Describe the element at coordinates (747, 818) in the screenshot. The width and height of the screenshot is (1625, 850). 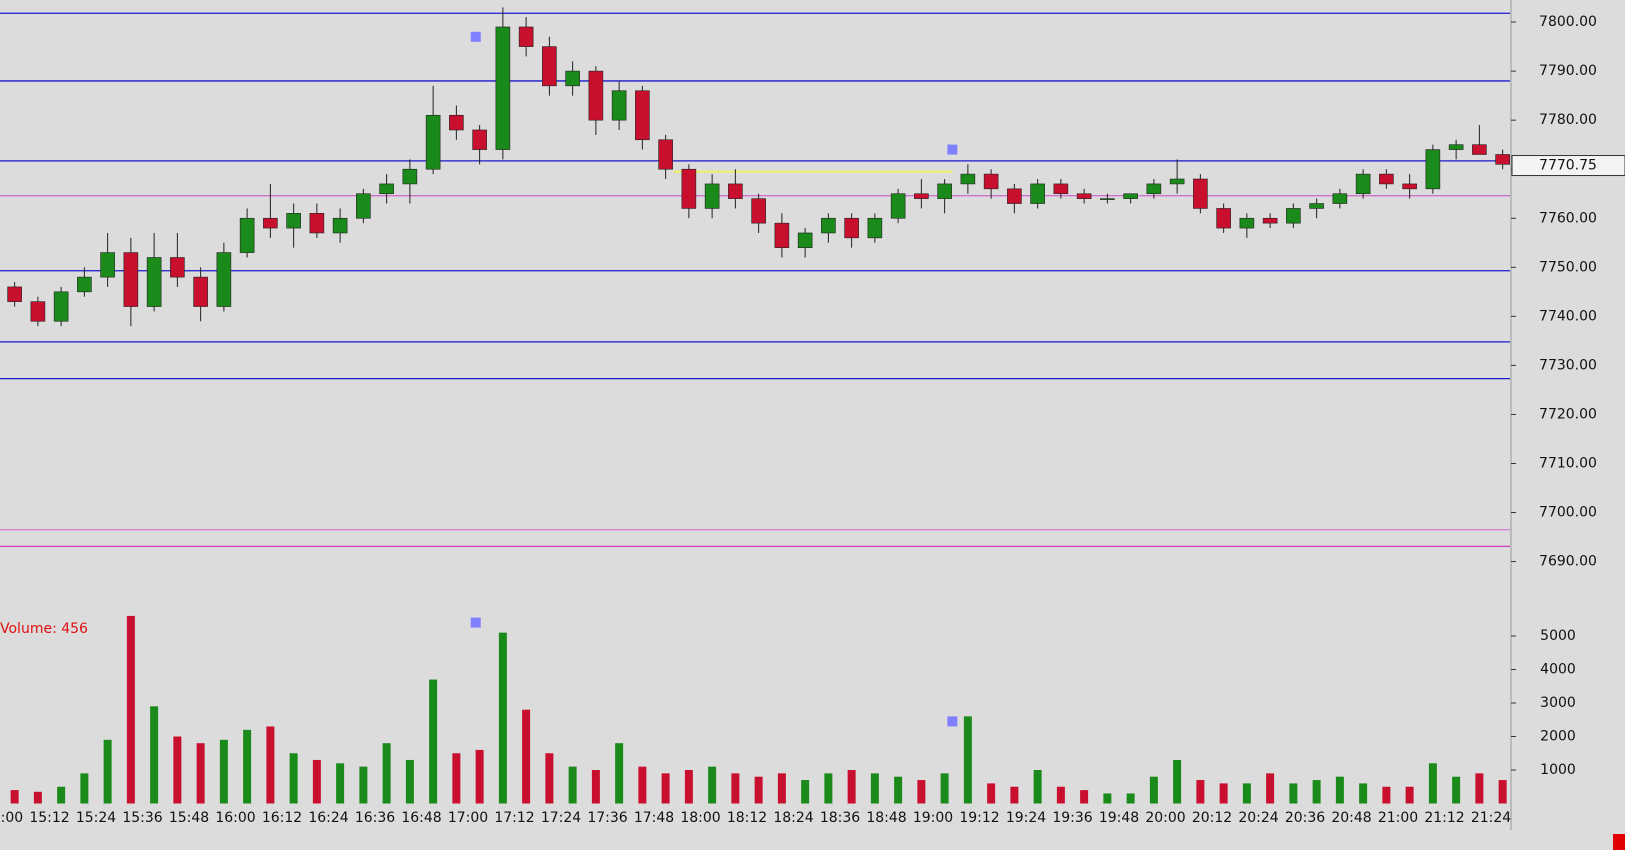
I see `x-tick-label: 18:12` at that location.